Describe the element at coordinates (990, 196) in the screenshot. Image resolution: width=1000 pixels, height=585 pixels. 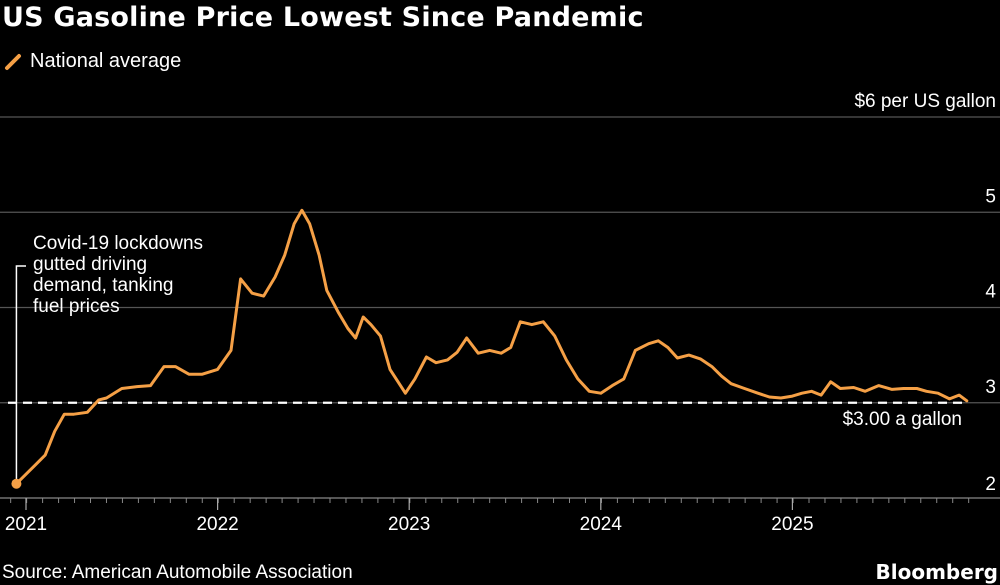
I see `y-tick-label-5: 5` at that location.